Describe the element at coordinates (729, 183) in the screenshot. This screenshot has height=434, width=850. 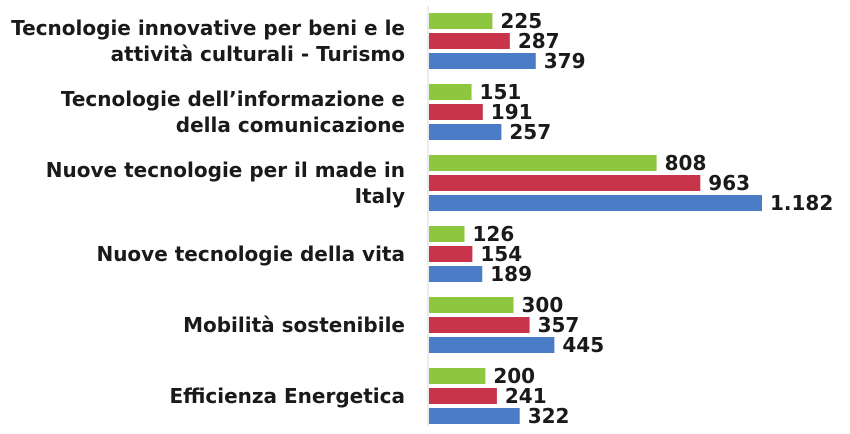
I see `data-label: 963` at that location.